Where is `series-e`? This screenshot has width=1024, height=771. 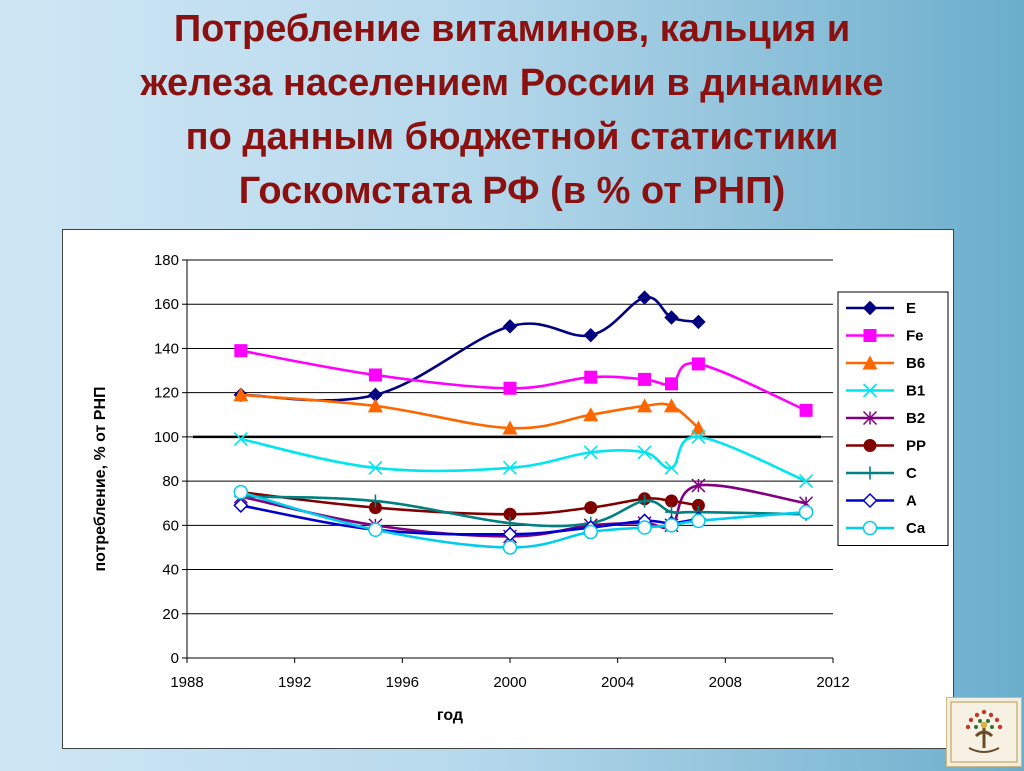
series-e is located at coordinates (469, 346).